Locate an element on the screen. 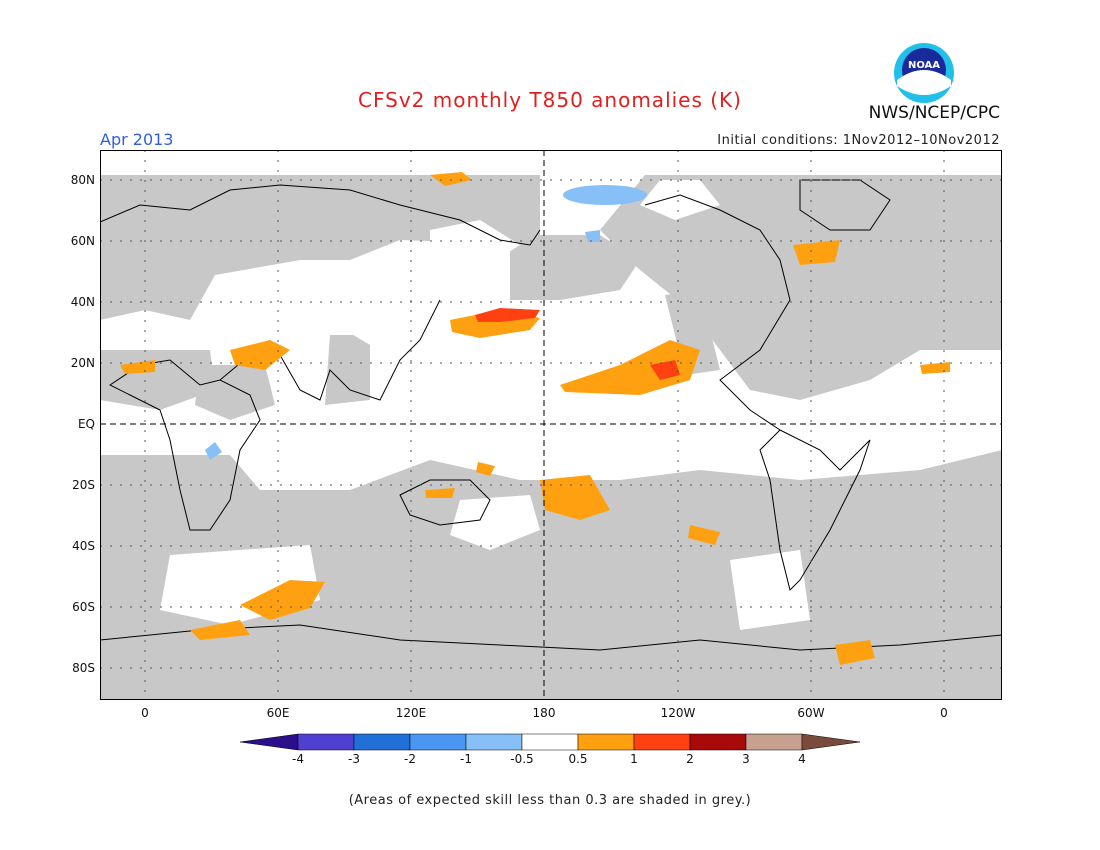 The height and width of the screenshot is (850, 1100). initial-conditions: Initial conditions: 1Nov2012–10Nov2012 is located at coordinates (858, 140).